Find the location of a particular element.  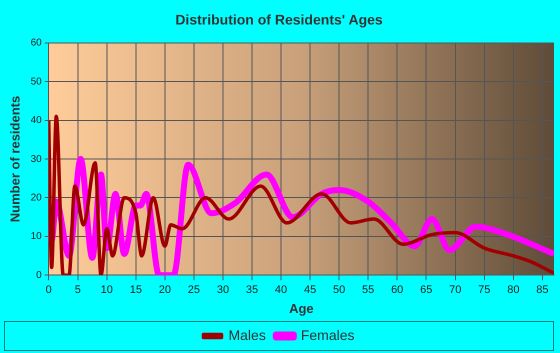

x-tick-label: 45 is located at coordinates (310, 290).